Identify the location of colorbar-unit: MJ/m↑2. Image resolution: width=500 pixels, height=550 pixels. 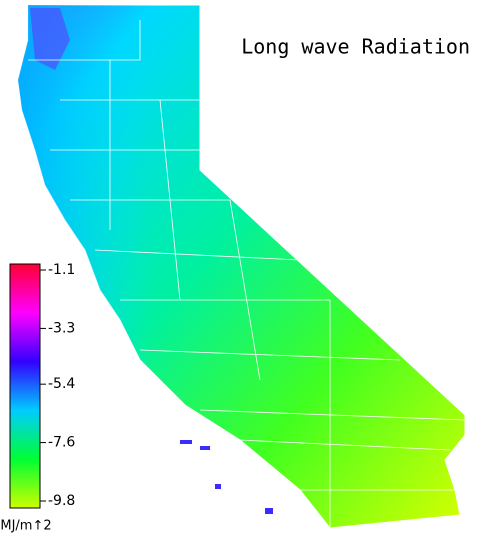
(25, 526).